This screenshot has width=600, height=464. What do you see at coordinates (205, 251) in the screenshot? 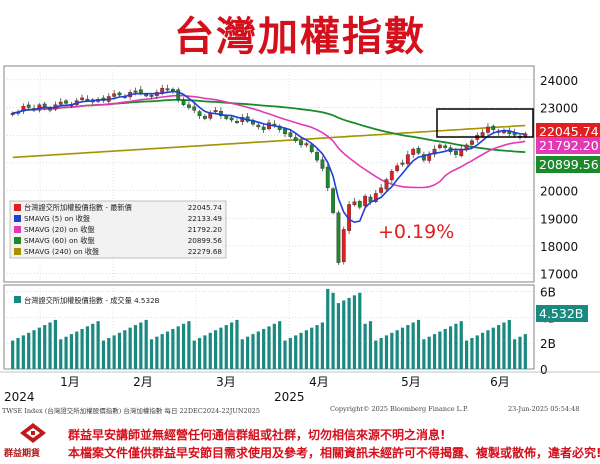
I see `legend-value: 22279.68` at bounding box center [205, 251].